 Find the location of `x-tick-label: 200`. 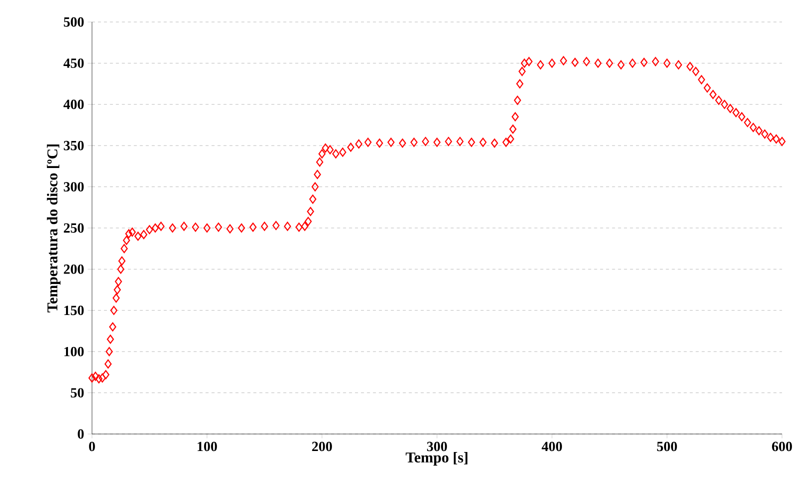

x-tick-label: 200 is located at coordinates (322, 447).